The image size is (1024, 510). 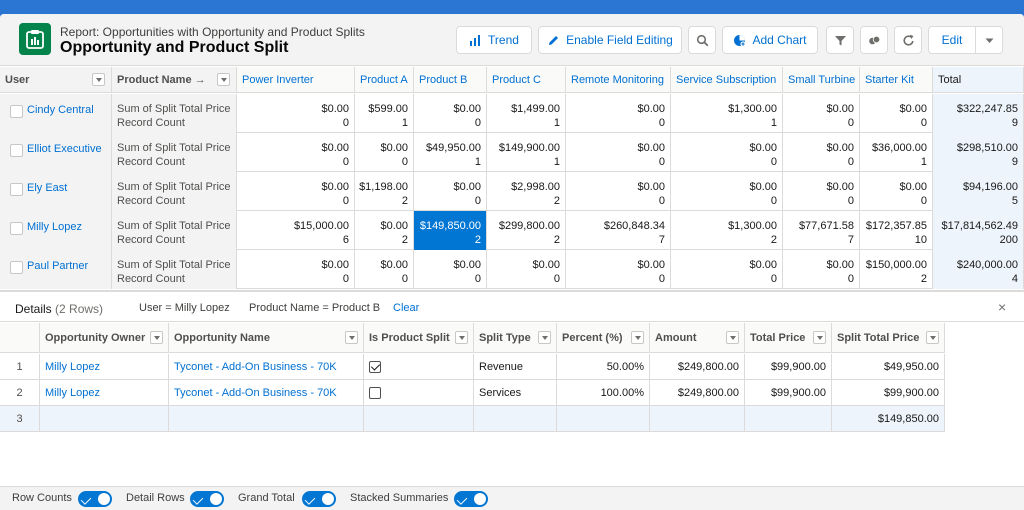 What do you see at coordinates (450, 152) in the screenshot?
I see `value-cell: $49,950.00 1` at bounding box center [450, 152].